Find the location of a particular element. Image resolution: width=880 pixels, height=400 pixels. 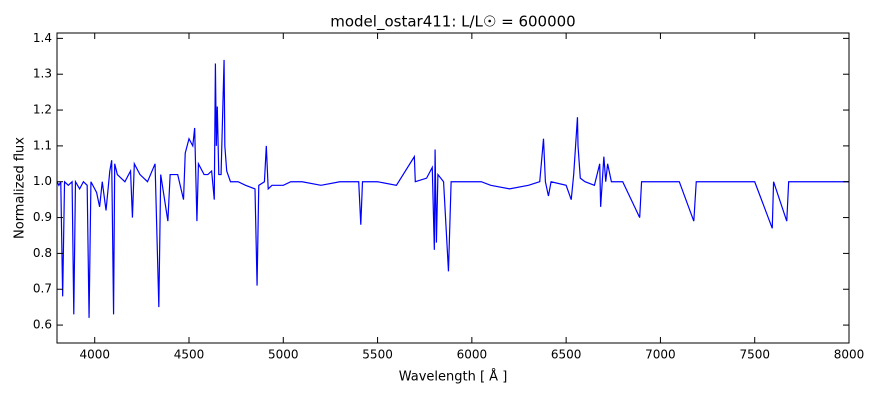

x-tick-label: 7000 is located at coordinates (660, 355).